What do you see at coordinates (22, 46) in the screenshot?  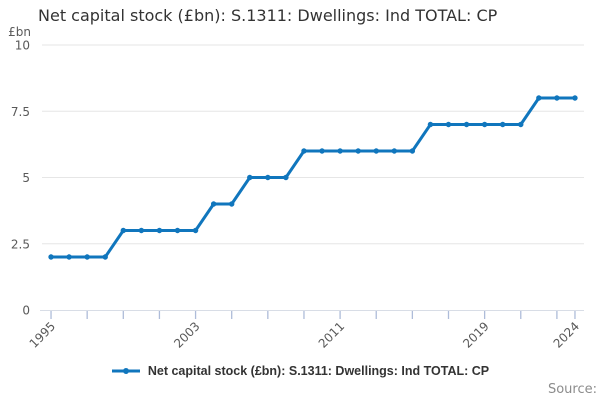 I see `y-tick-label: 10` at bounding box center [22, 46].